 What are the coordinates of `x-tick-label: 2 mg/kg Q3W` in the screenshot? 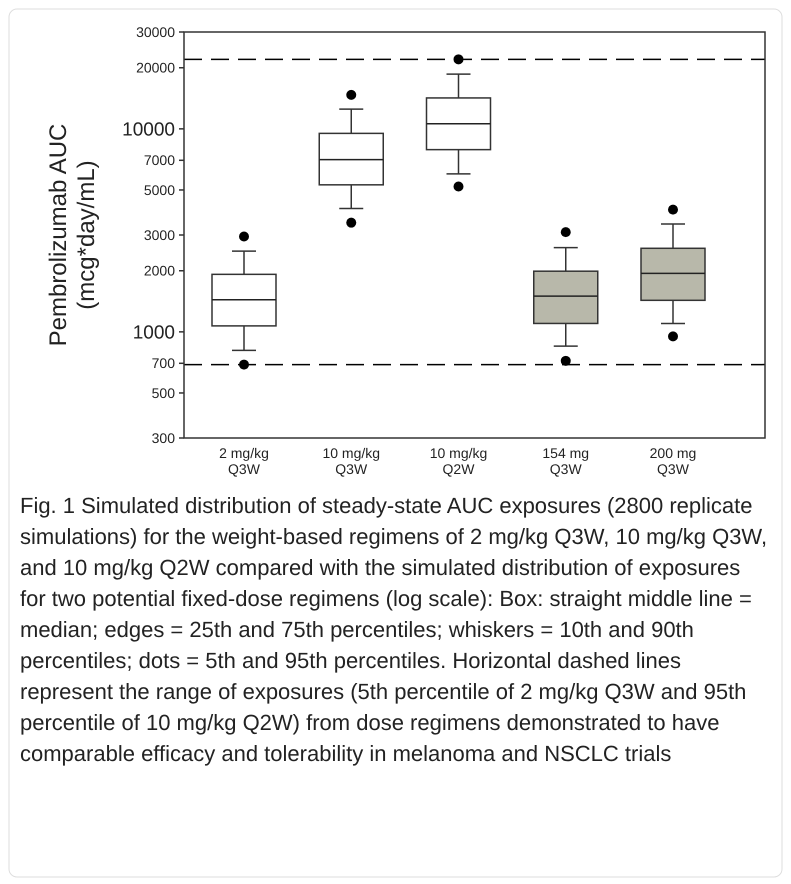 It's located at (244, 461).